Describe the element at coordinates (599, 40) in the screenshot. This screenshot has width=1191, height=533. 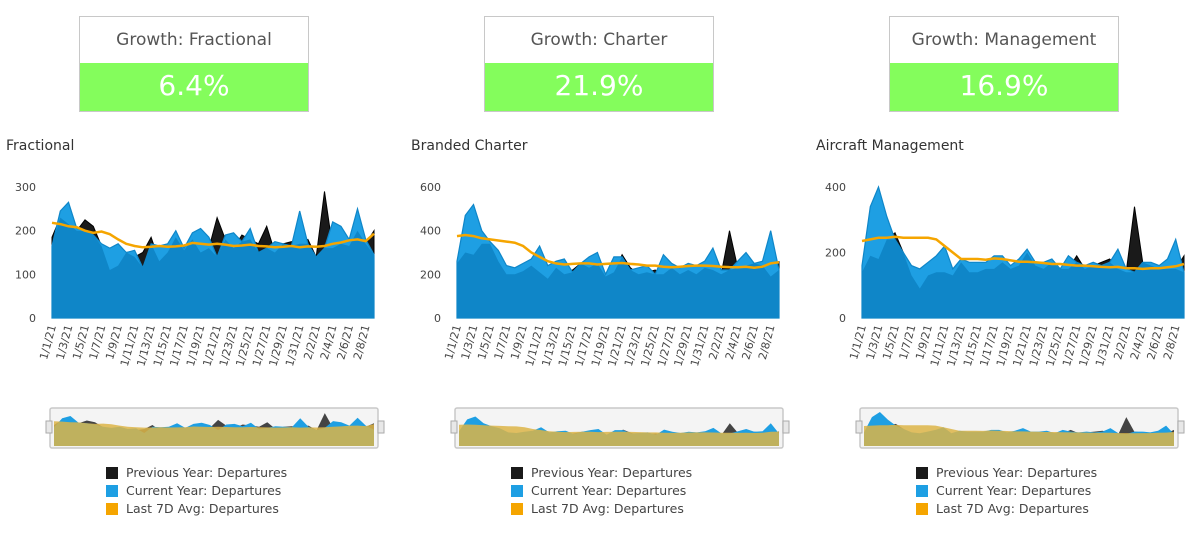
I see `kpi-title: Growth: Charter` at that location.